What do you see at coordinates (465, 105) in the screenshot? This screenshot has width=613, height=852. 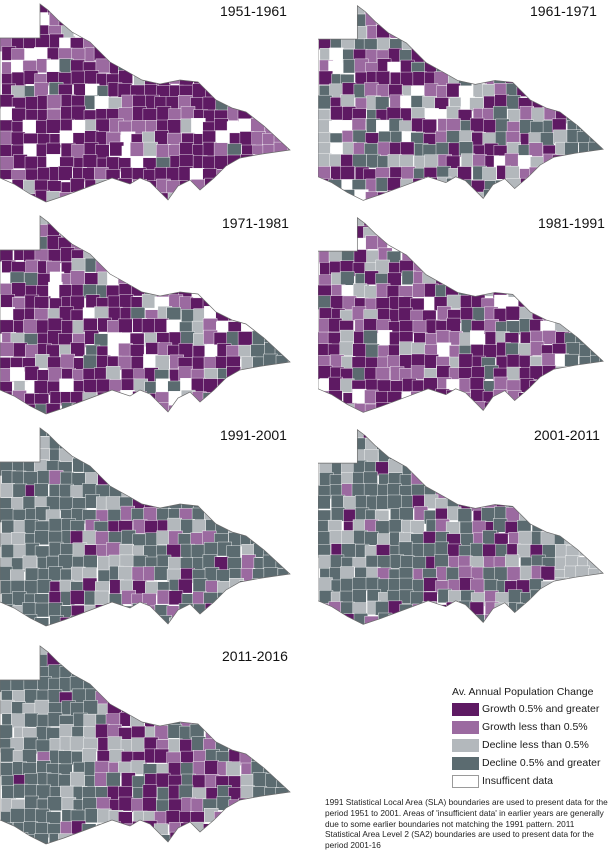 I see `region-cells` at bounding box center [465, 105].